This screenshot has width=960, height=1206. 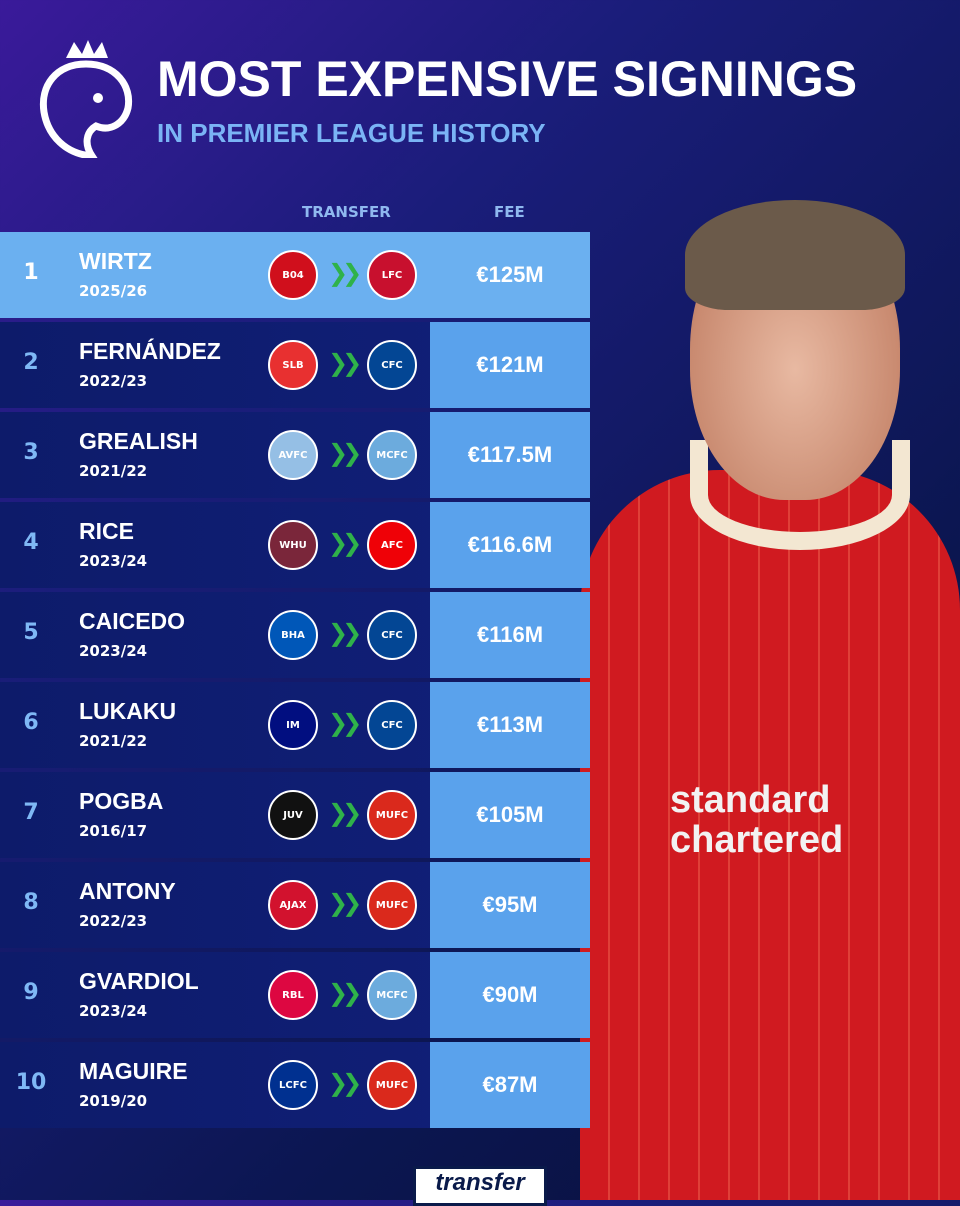 I want to click on player-name: CAICEDO, so click(x=132, y=621).